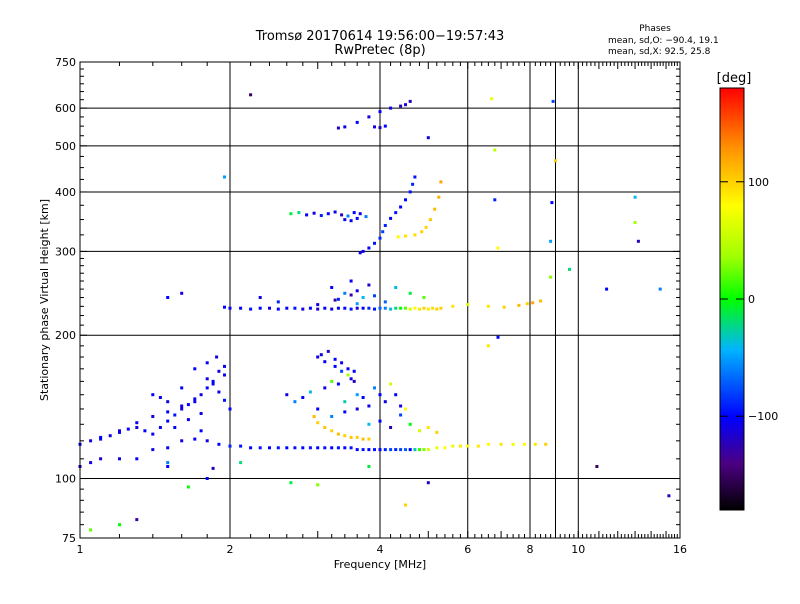 This screenshot has height=604, width=800. Describe the element at coordinates (530, 549) in the screenshot. I see `x-tick-label: 8` at that location.